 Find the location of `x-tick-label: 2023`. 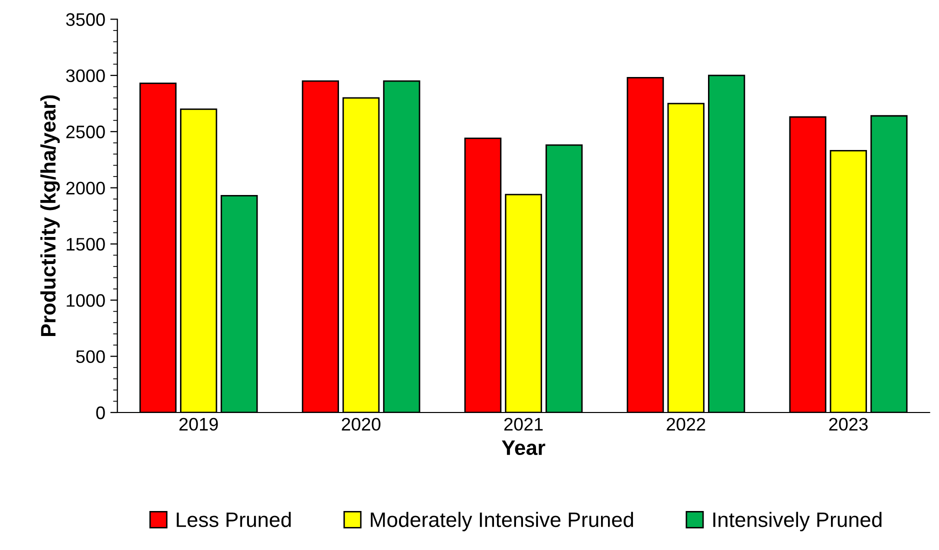

x-tick-label: 2023 is located at coordinates (848, 424).